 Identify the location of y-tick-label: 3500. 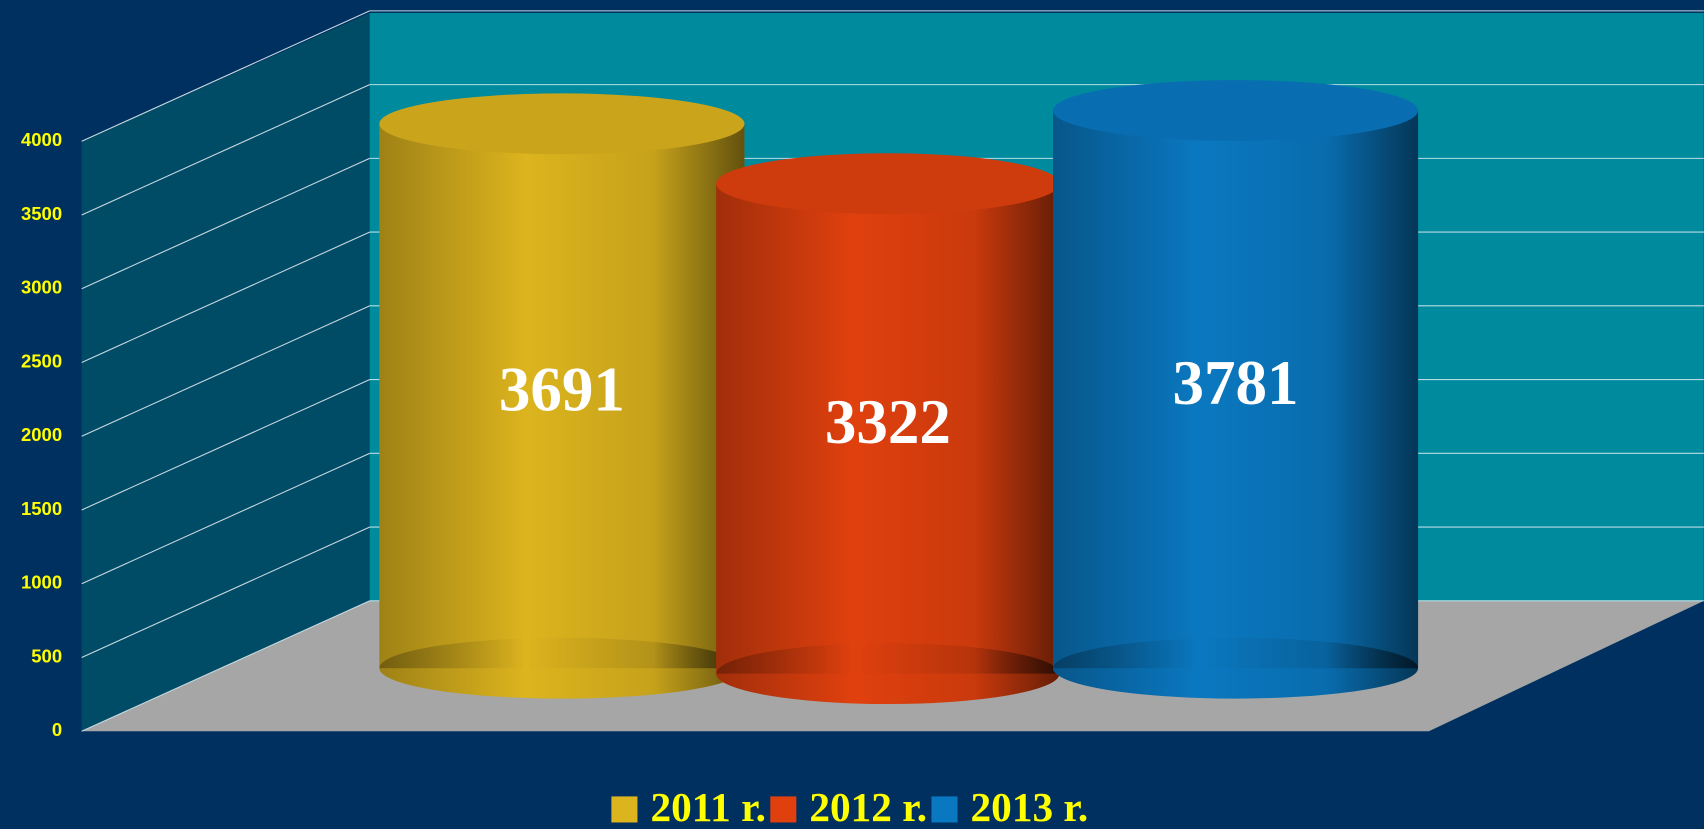
(41, 213).